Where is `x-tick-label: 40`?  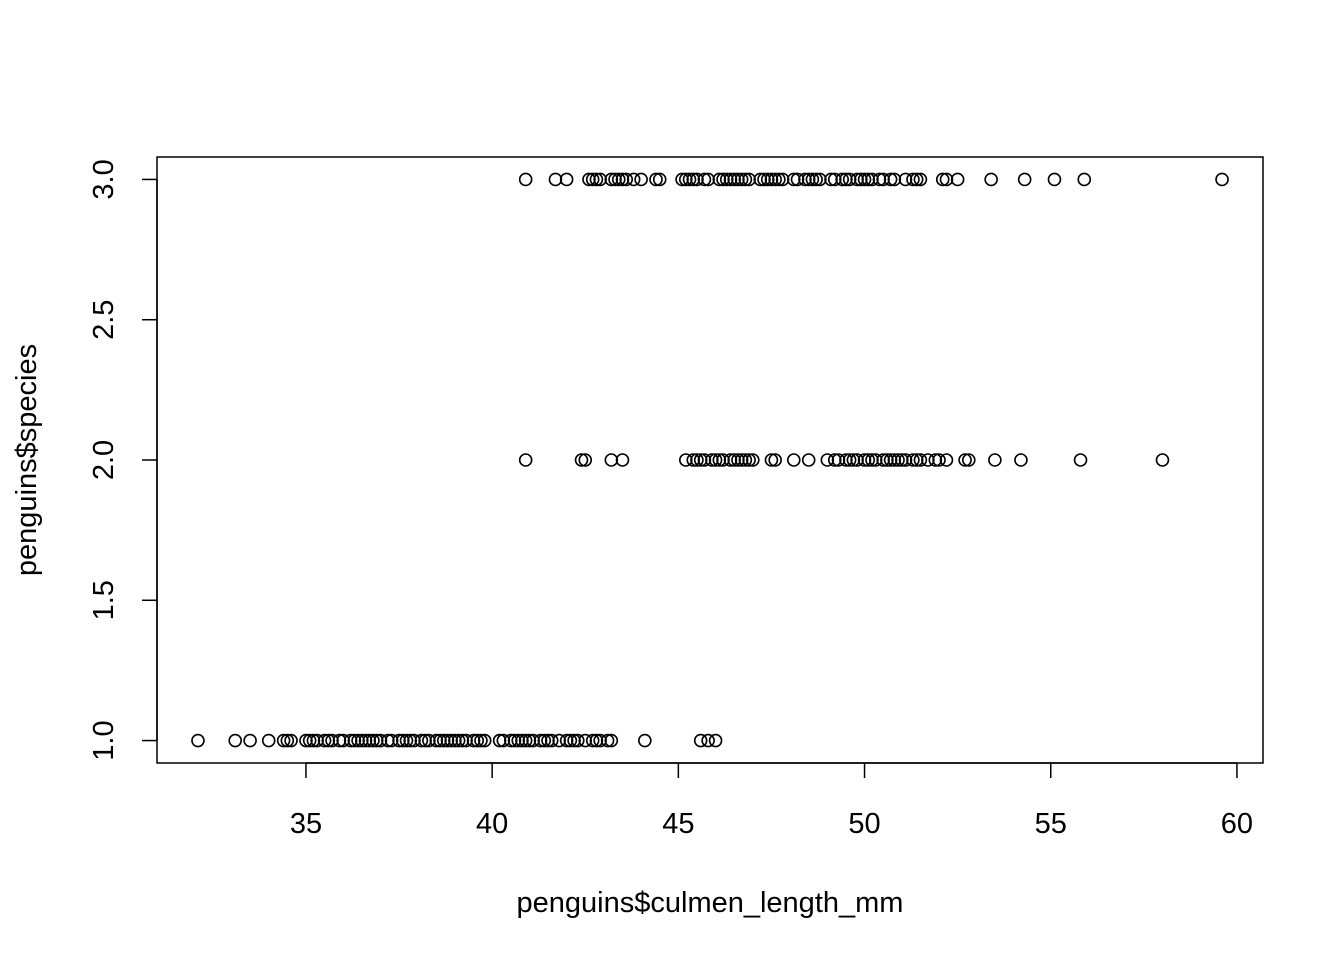 x-tick-label: 40 is located at coordinates (492, 824).